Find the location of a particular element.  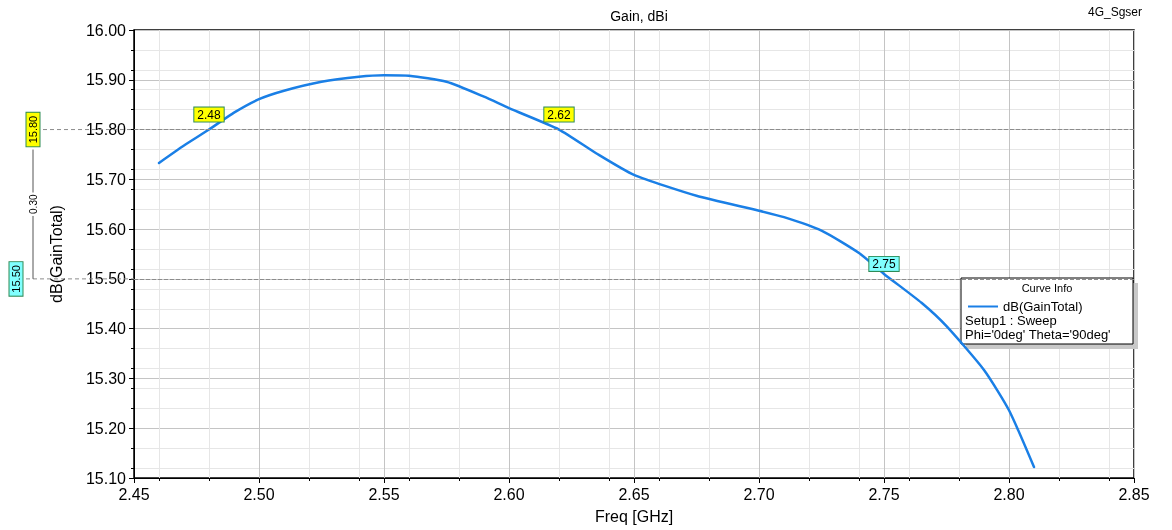

annotation: 2.75 is located at coordinates (884, 263).